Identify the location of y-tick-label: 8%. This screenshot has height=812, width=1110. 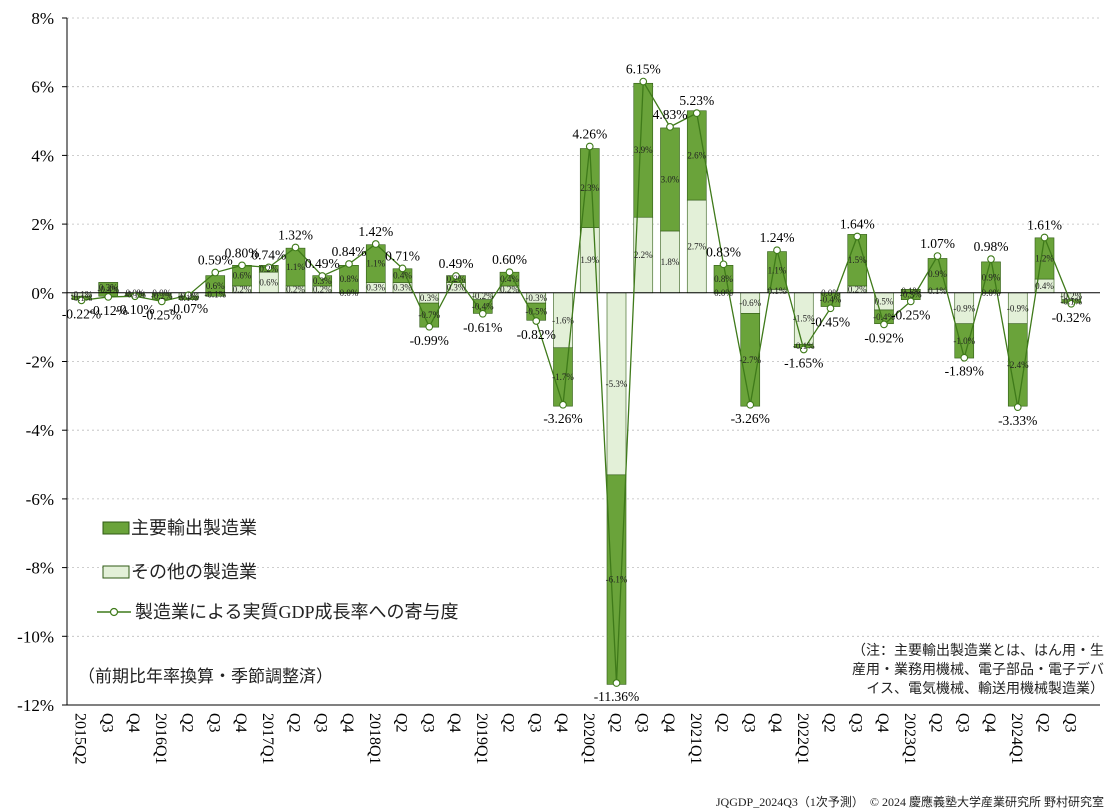
(42, 18).